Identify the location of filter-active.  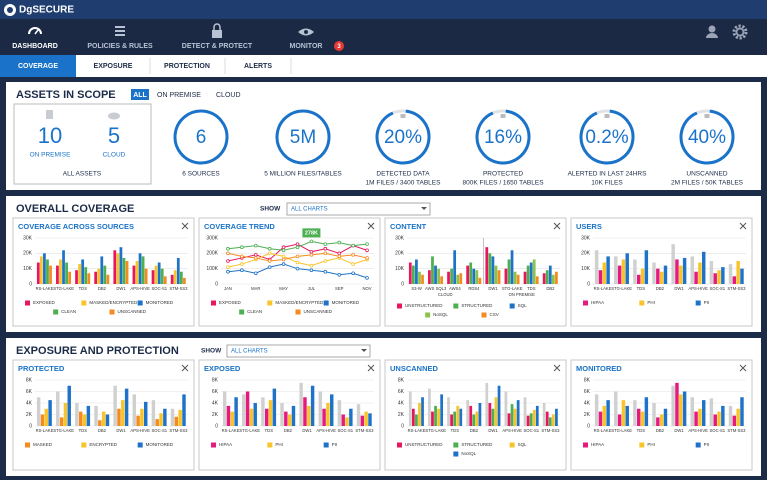
(140, 94).